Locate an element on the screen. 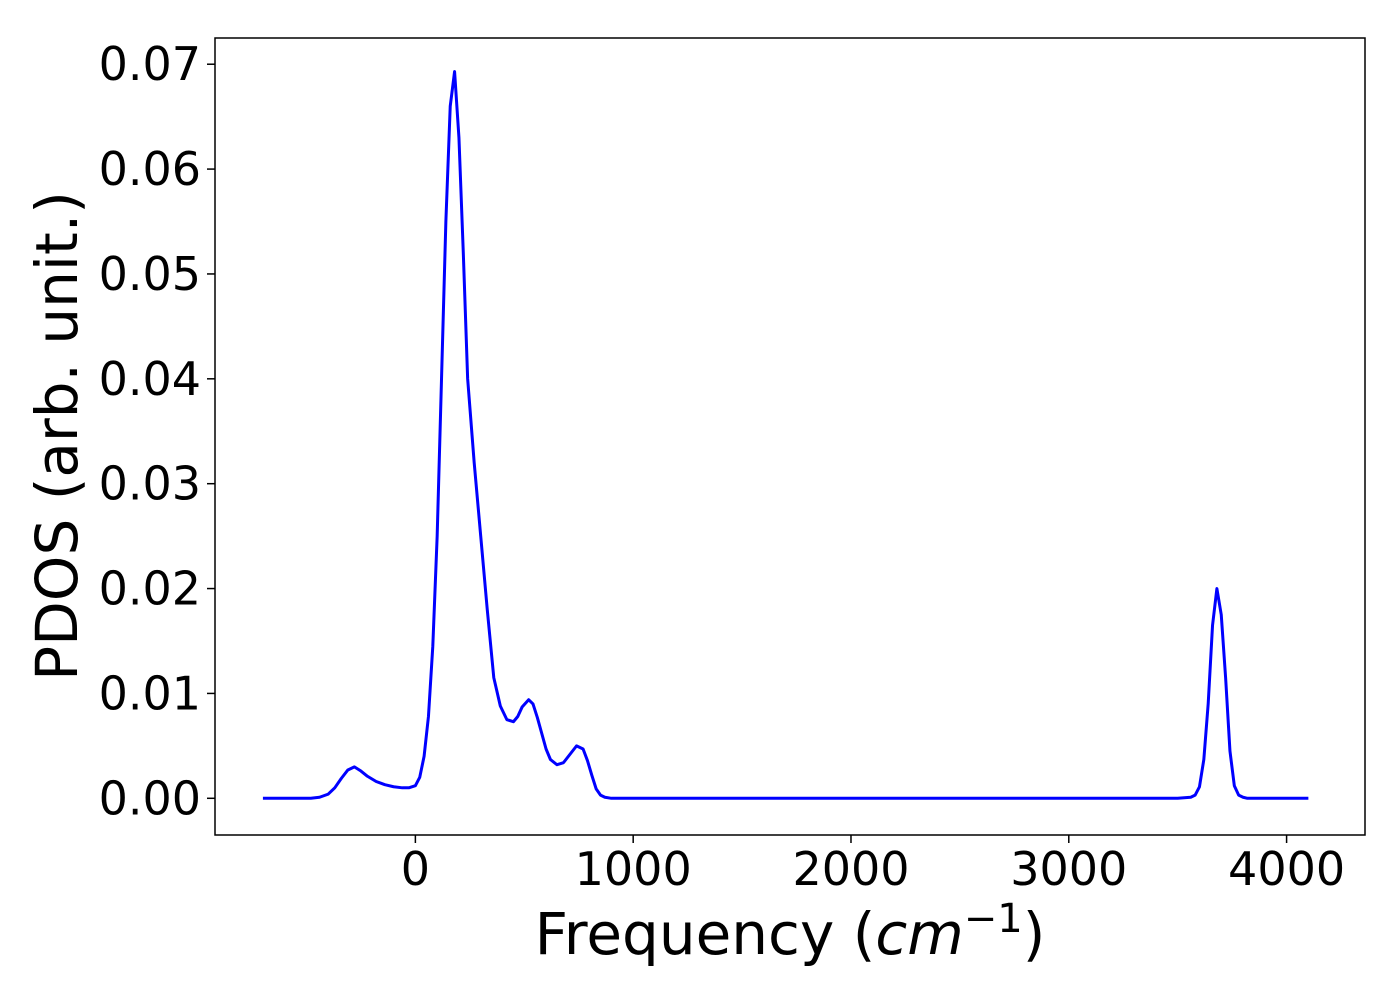 Image resolution: width=1400 pixels, height=1000 pixels. x-tick-label: 2000 is located at coordinates (850, 869).